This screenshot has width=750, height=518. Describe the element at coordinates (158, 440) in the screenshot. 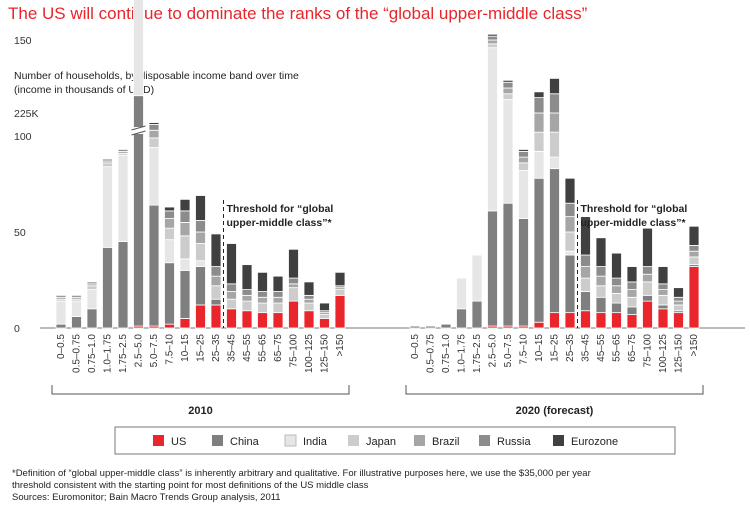

I see `legend-swatch-us` at that location.